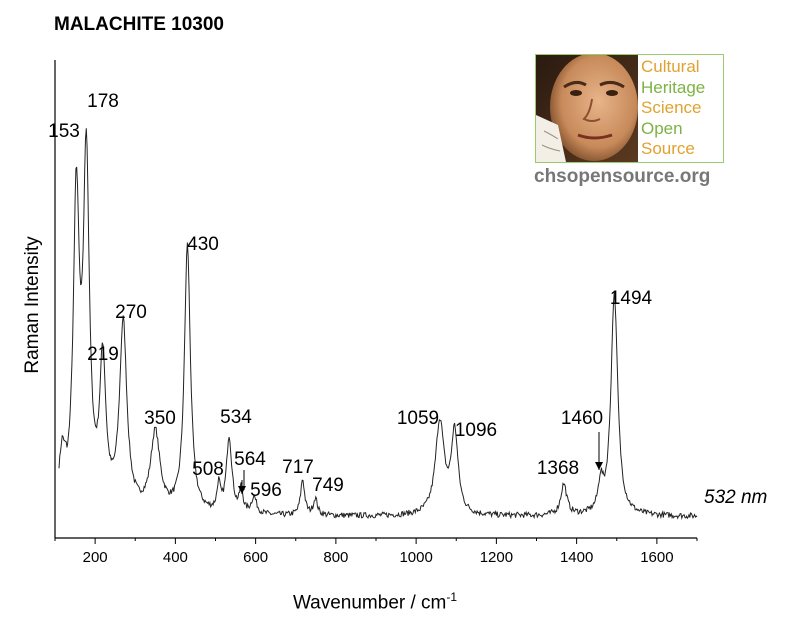 Image resolution: width=800 pixels, height=624 pixels. I want to click on peak-label-270: 270, so click(131, 312).